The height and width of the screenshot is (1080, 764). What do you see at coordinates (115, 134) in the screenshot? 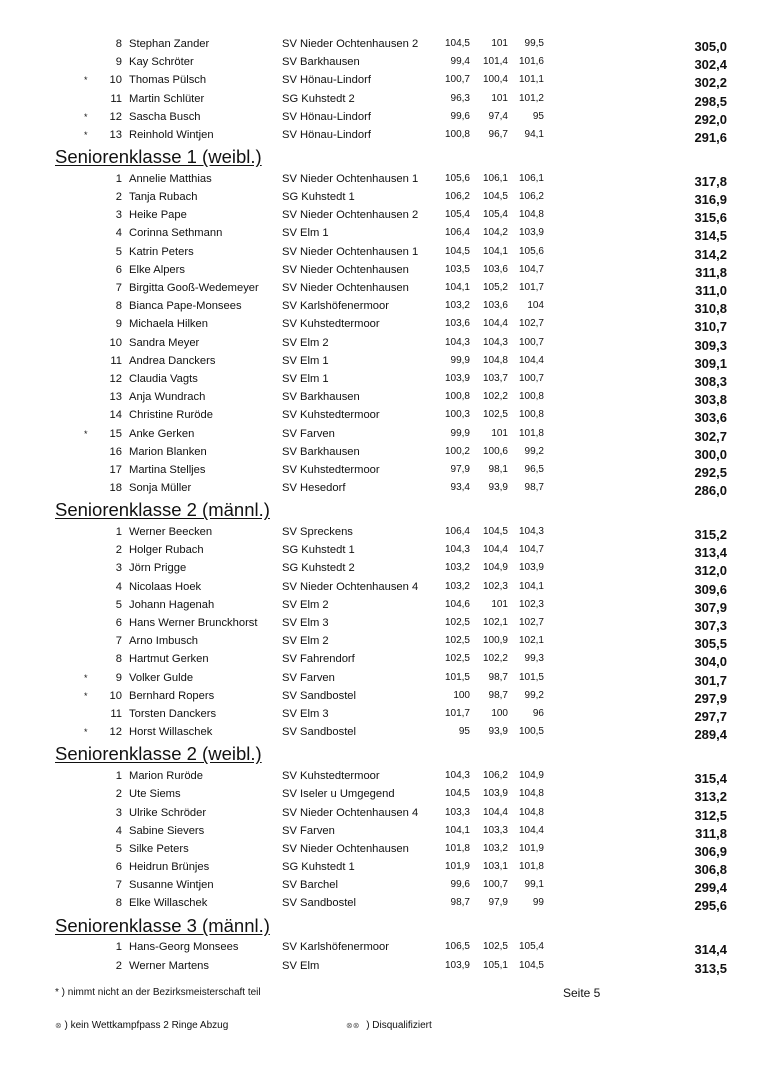
I see `rank: 13` at bounding box center [115, 134].